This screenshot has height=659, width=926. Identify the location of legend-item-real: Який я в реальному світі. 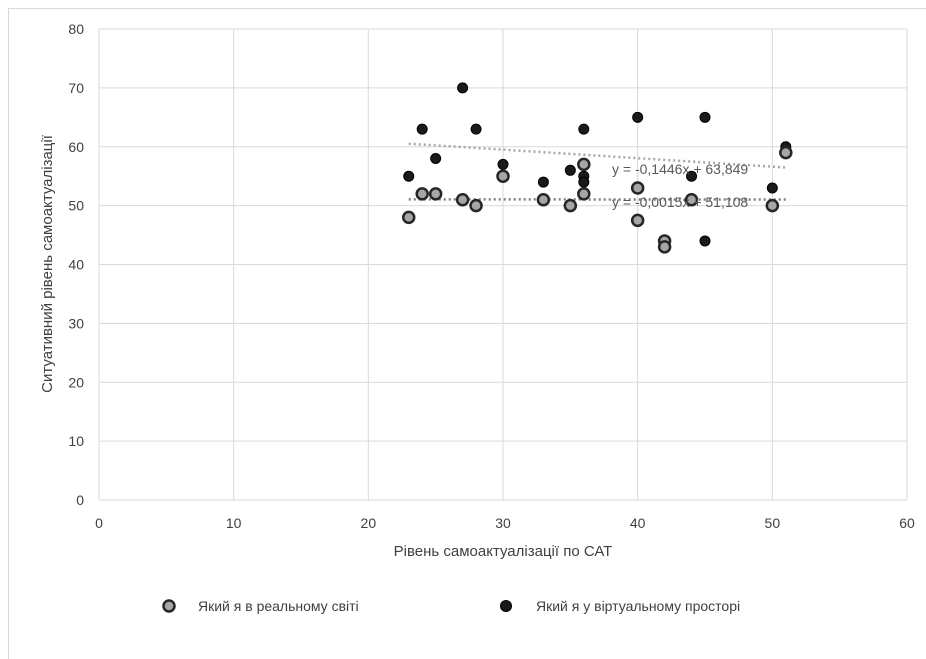
(260, 606).